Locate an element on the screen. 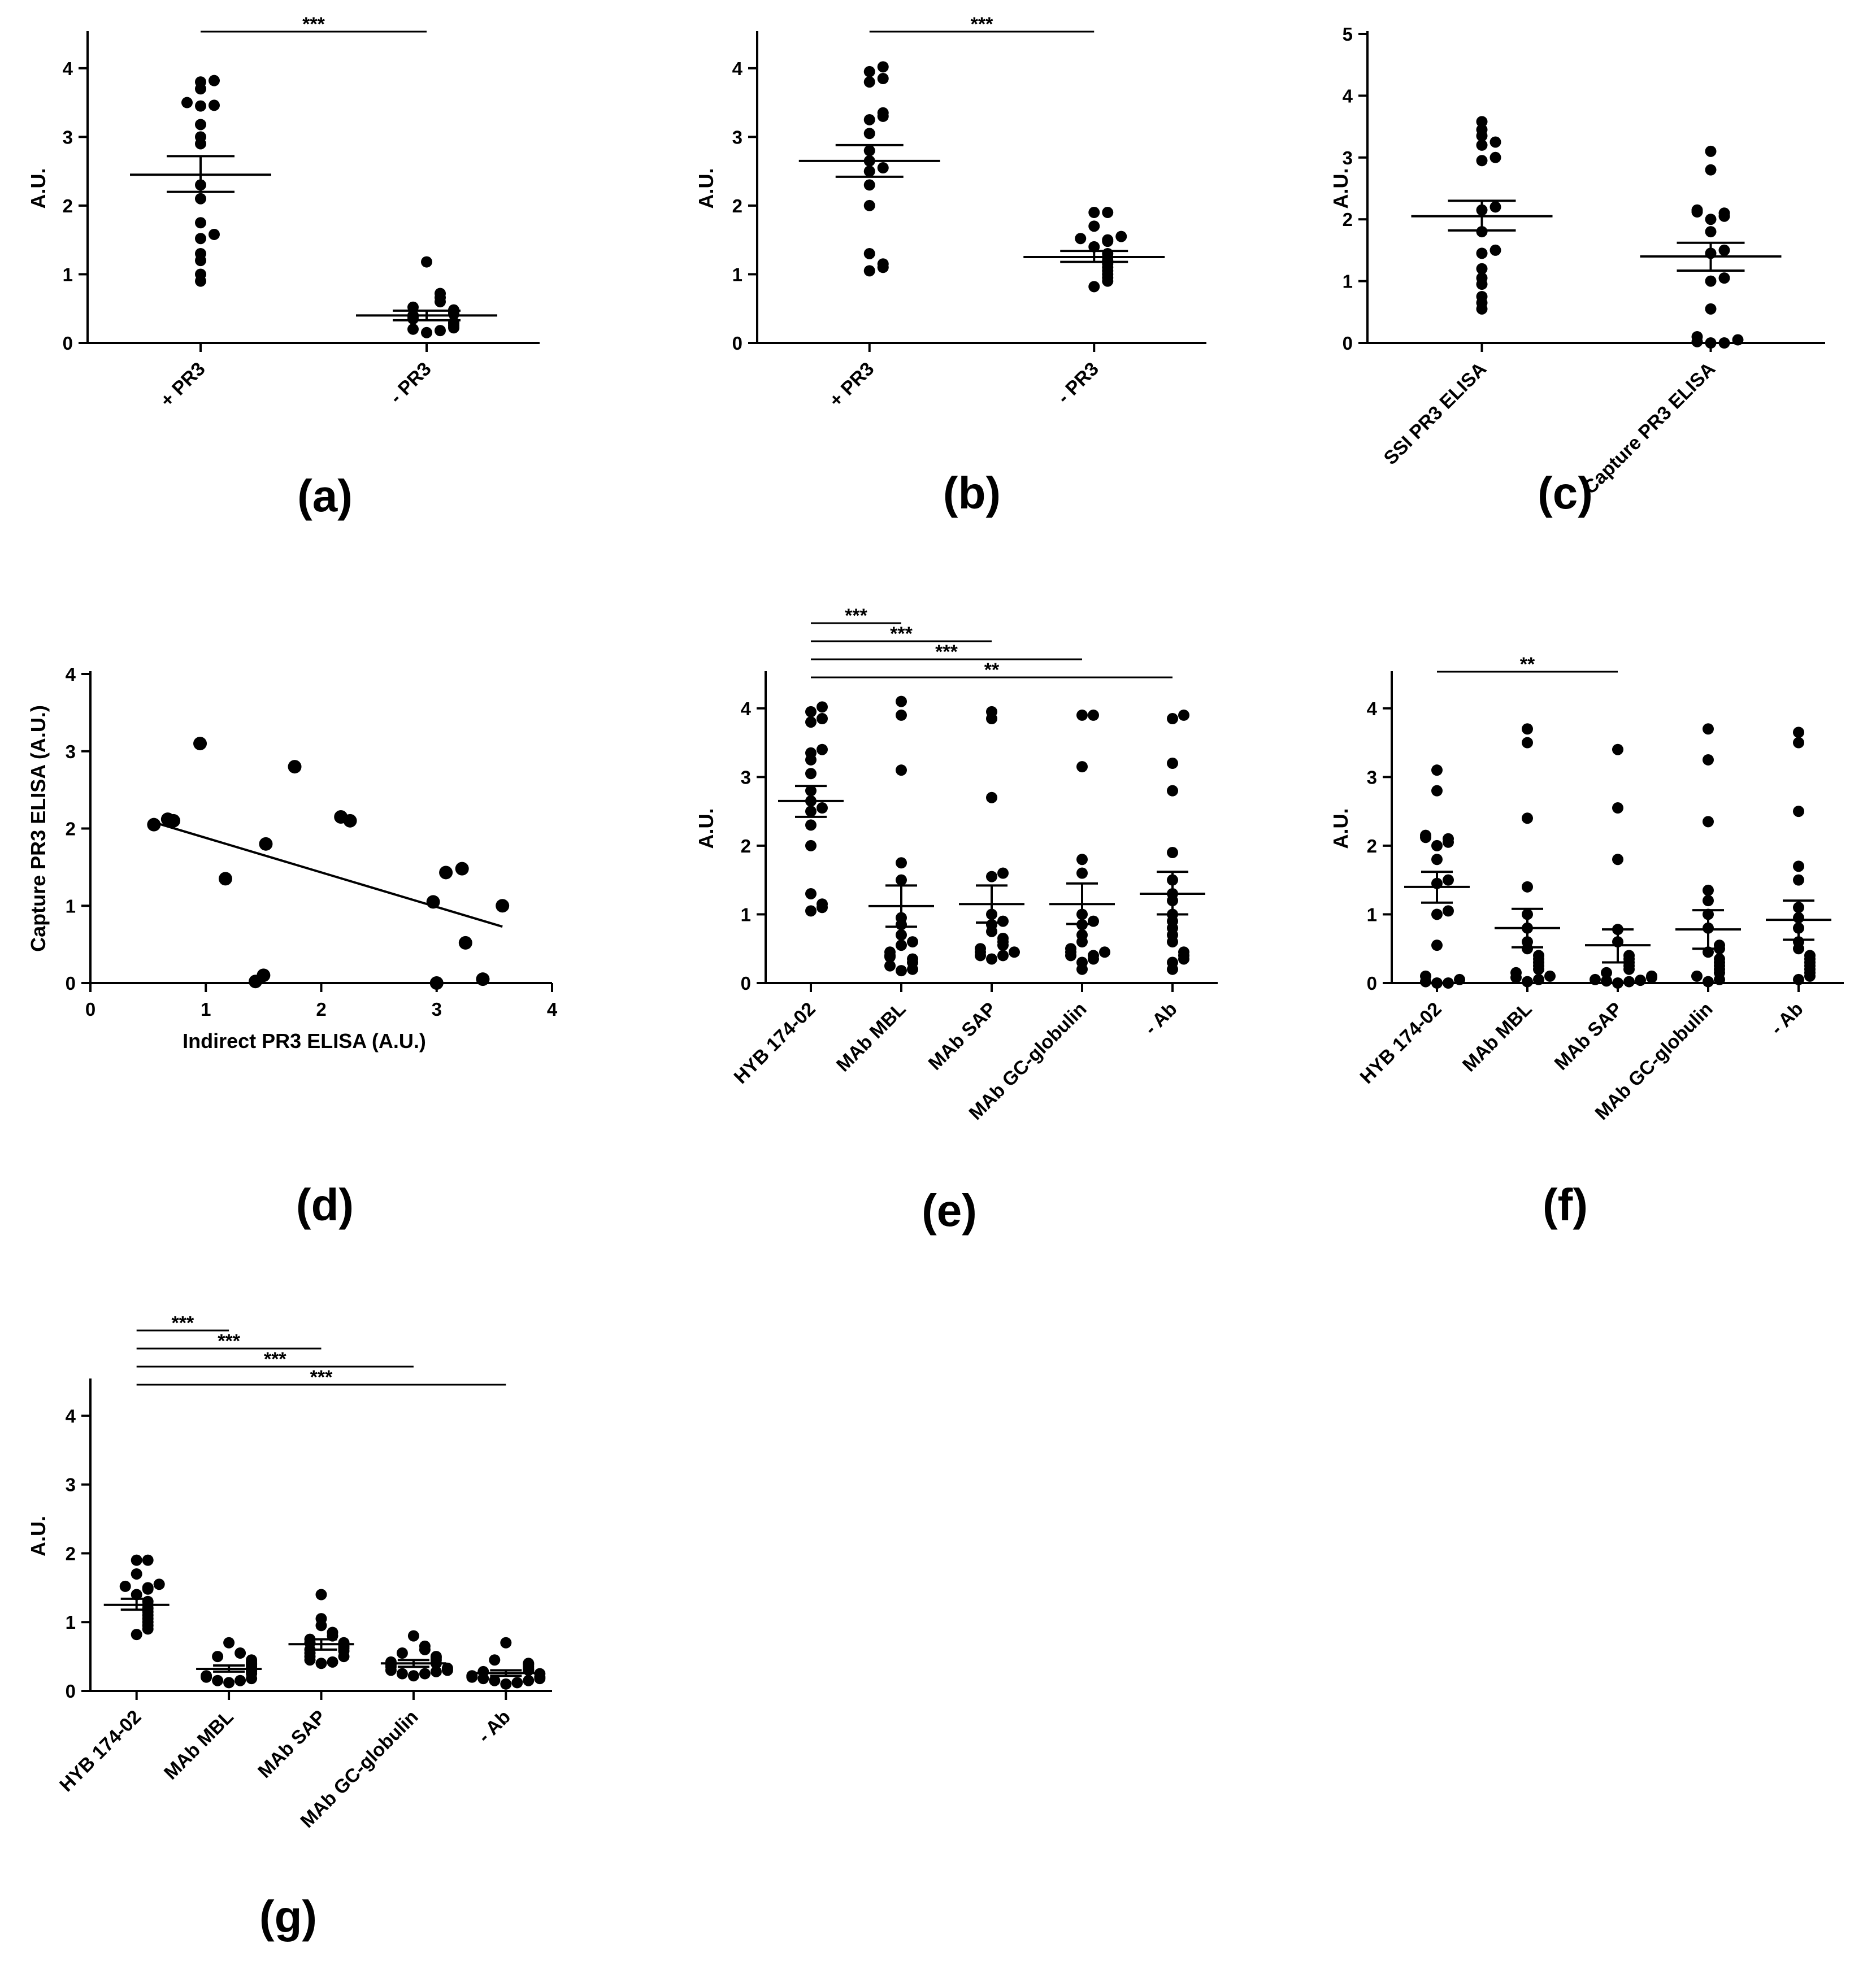 The image size is (1876, 1970). y-tick-label: 3 is located at coordinates (737, 137).